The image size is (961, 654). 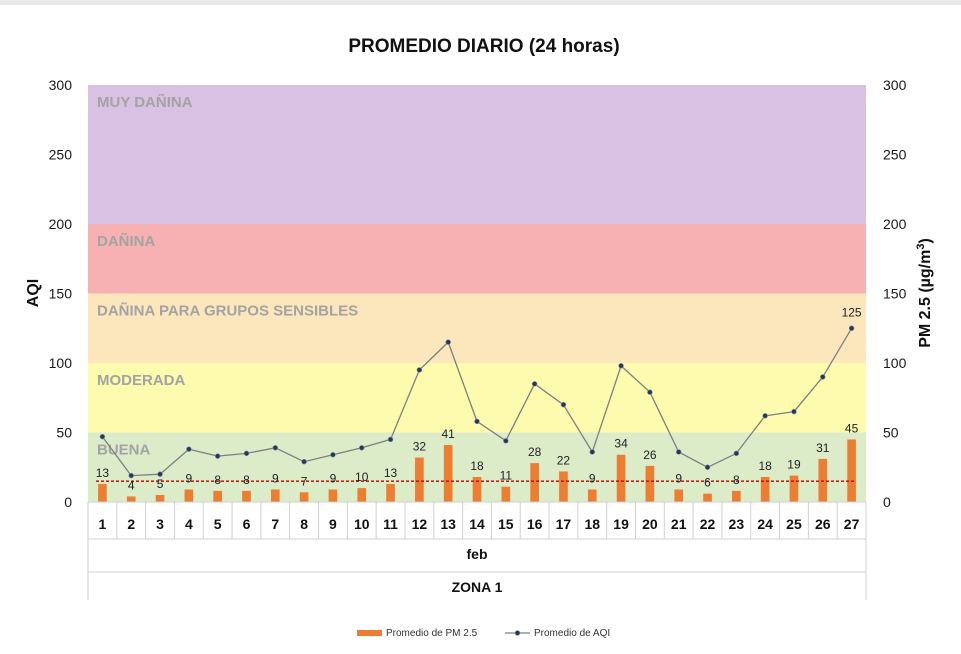 I want to click on legend-label-pm25: Promedio de PM 2.5, so click(x=432, y=633).